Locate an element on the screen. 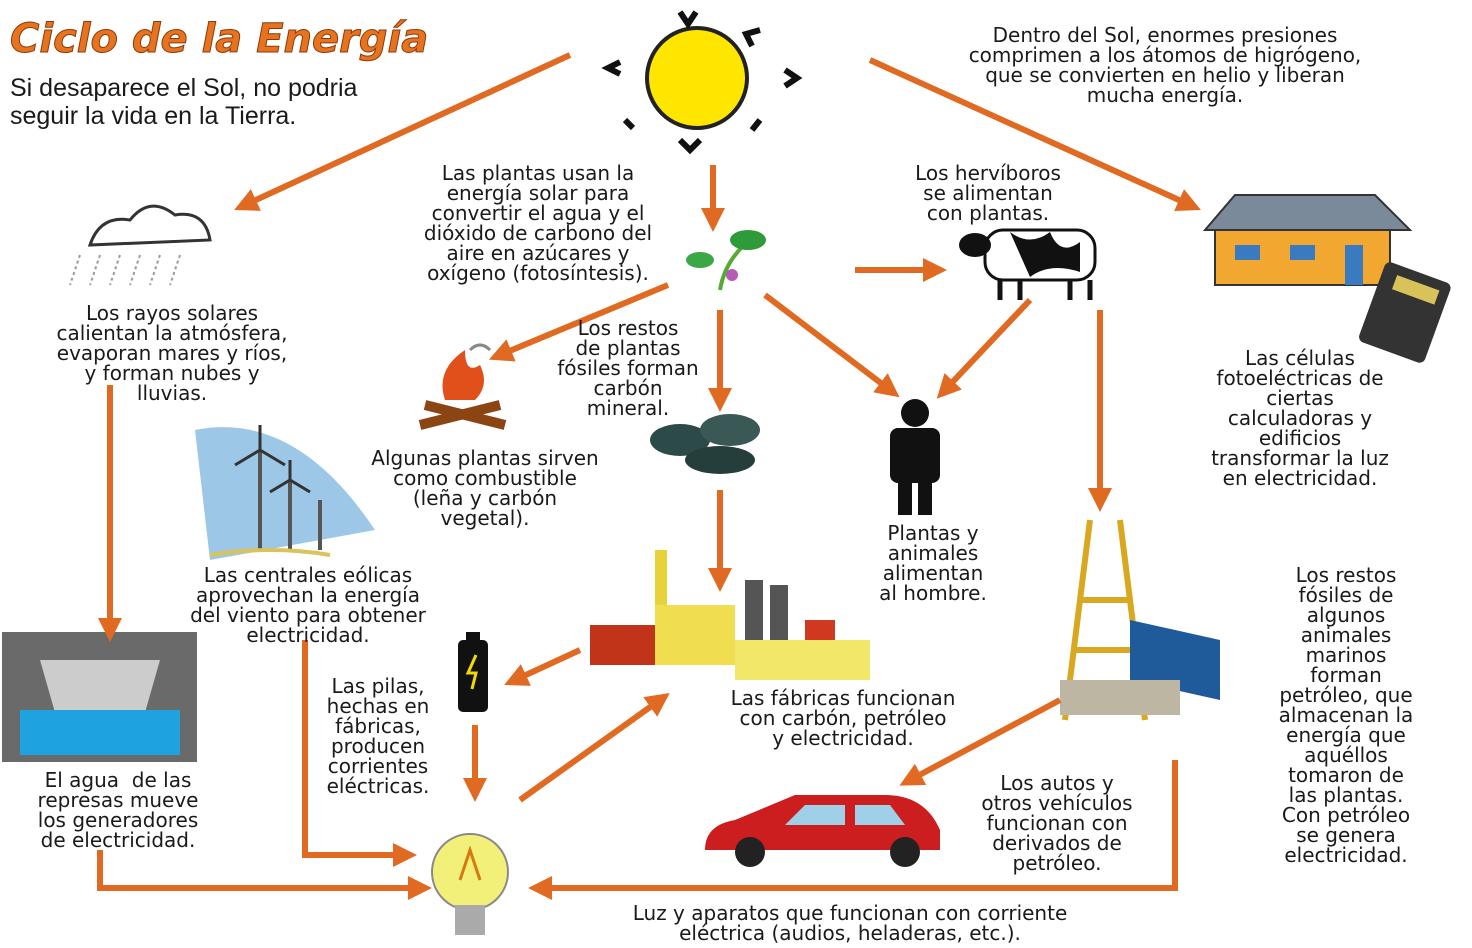  title: Ciclo de la Energía is located at coordinates (219, 39).